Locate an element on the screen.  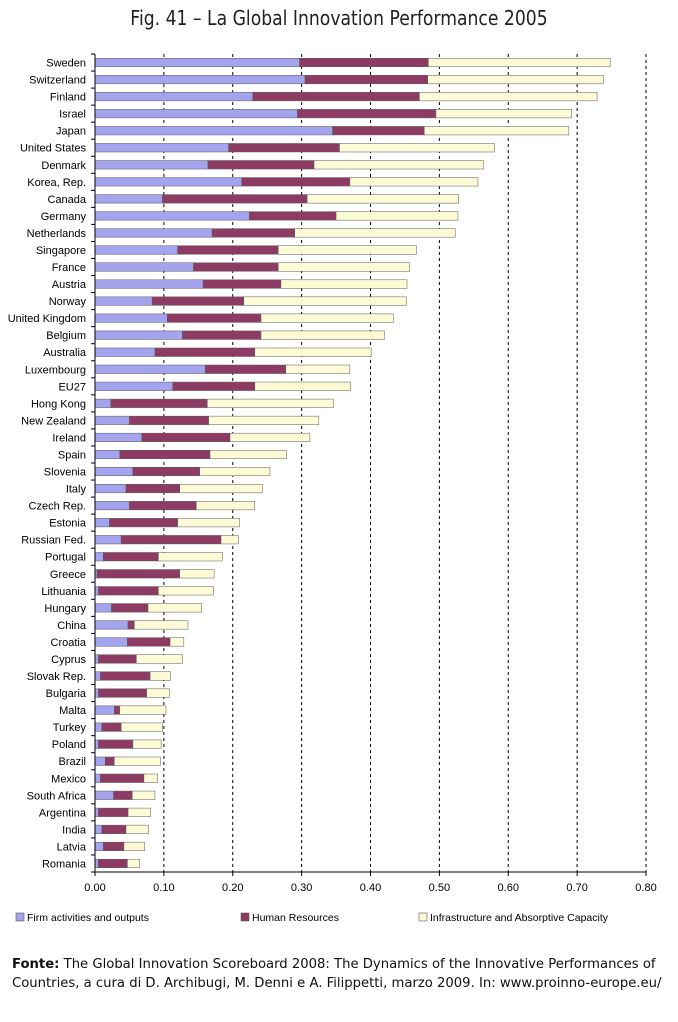
category-label: Latvia is located at coordinates (72, 847).